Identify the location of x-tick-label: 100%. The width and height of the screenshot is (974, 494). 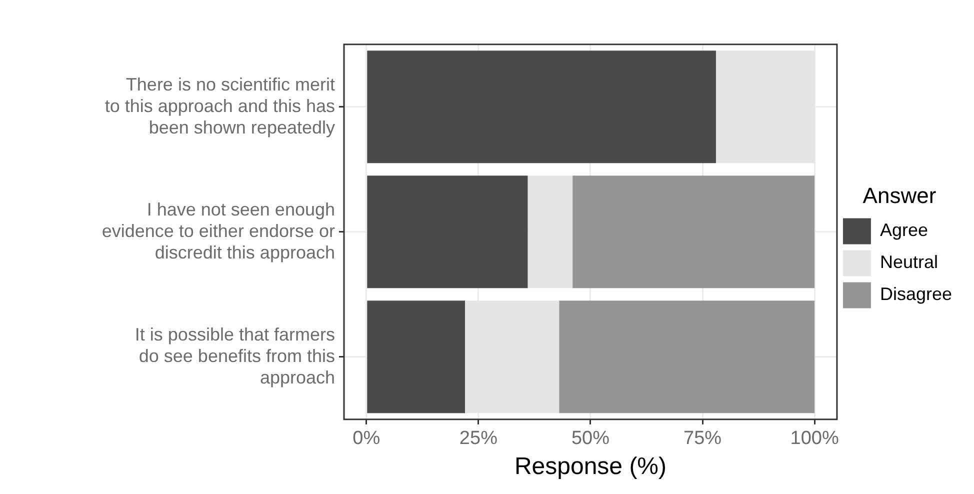
(814, 439).